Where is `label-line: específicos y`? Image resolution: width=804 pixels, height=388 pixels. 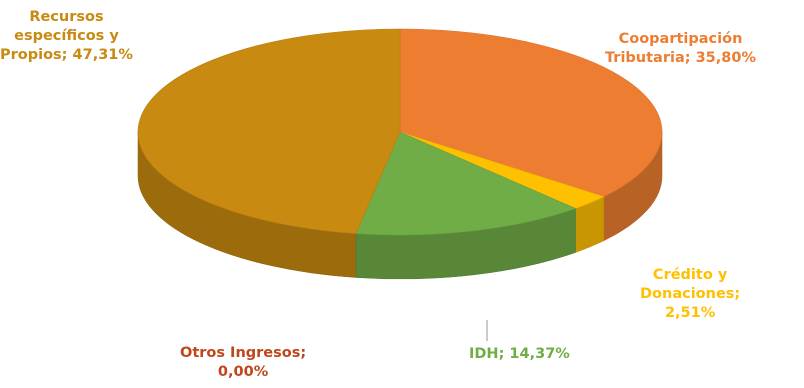
label-line: específicos y is located at coordinates (66, 36).